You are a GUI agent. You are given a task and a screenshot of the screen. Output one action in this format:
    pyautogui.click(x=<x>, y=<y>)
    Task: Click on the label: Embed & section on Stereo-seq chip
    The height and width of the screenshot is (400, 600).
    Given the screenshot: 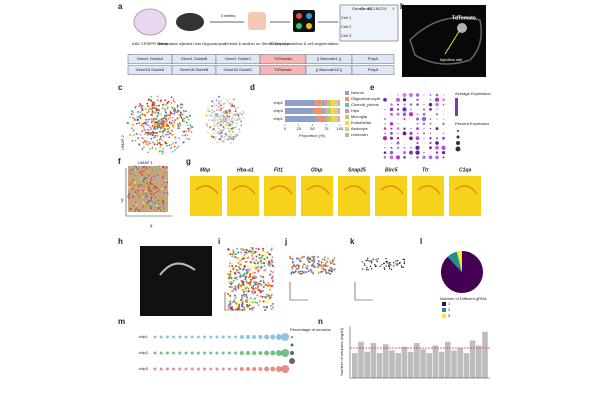 What is the action you would take?
    pyautogui.click(x=258, y=43)
    